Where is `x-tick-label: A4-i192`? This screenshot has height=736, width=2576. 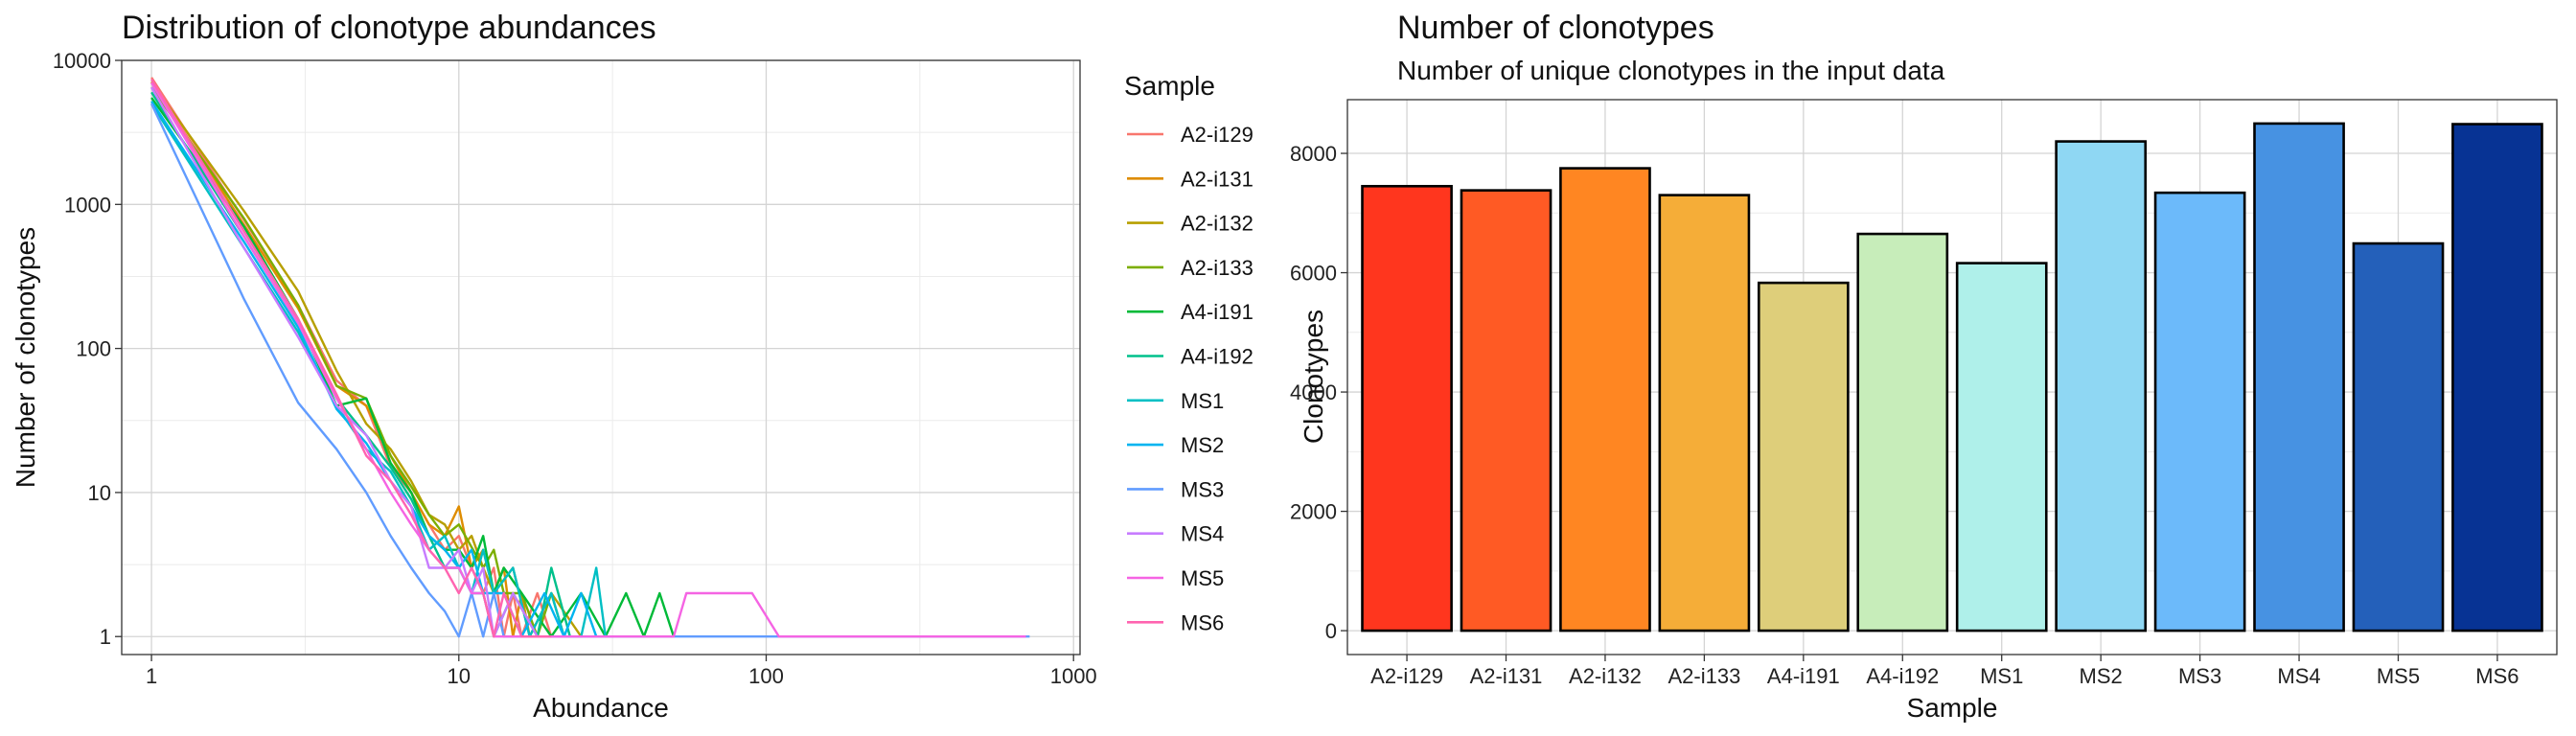
x-tick-label: A4-i192 is located at coordinates (1902, 676).